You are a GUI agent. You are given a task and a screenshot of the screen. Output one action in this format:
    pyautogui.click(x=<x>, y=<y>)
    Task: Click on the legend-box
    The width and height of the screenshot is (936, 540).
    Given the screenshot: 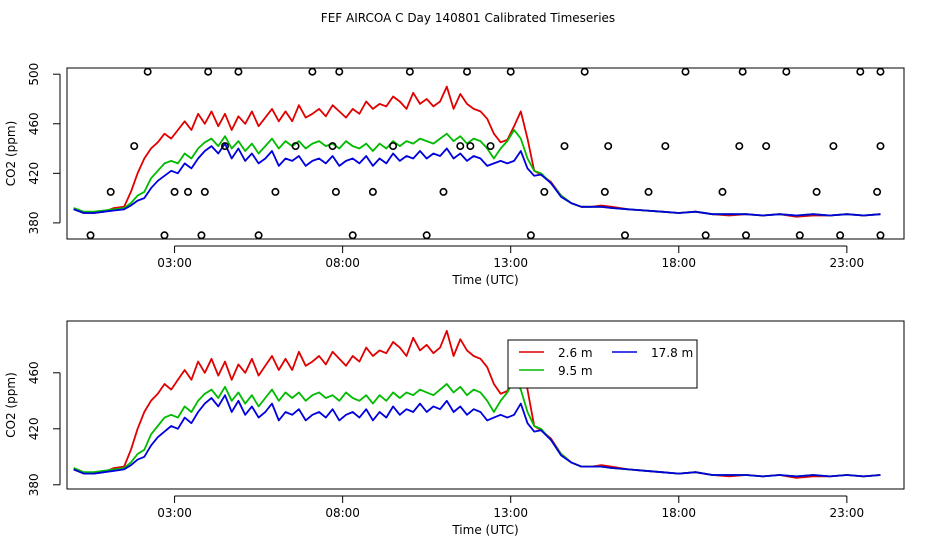 What is the action you would take?
    pyautogui.click(x=602, y=364)
    